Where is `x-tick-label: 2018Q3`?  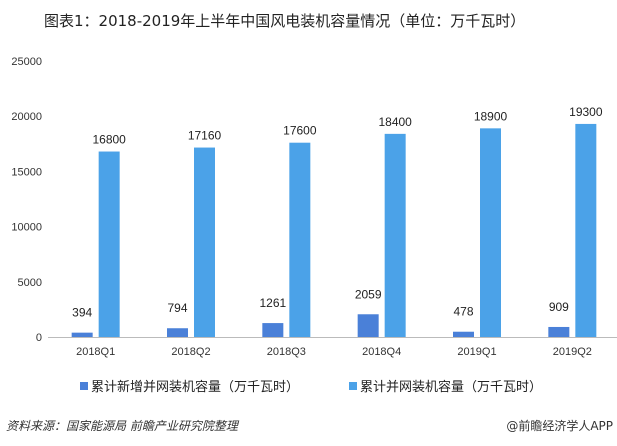
x-tick-label: 2018Q3 is located at coordinates (286, 352).